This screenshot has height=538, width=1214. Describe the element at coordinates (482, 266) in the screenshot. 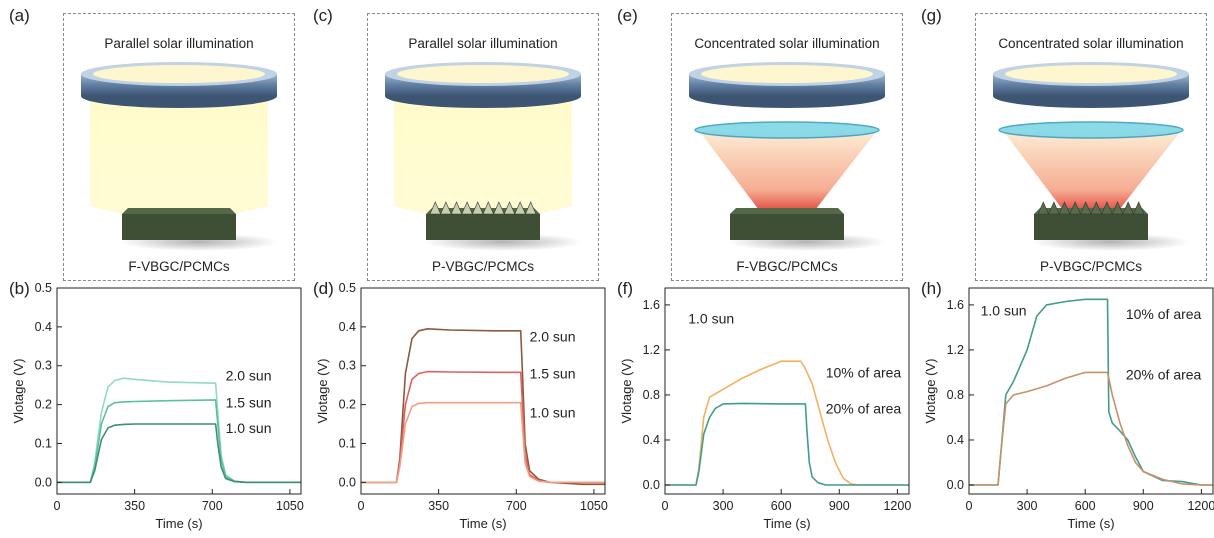

I see `illustration-caption: P-VBGC/PCMCs` at that location.